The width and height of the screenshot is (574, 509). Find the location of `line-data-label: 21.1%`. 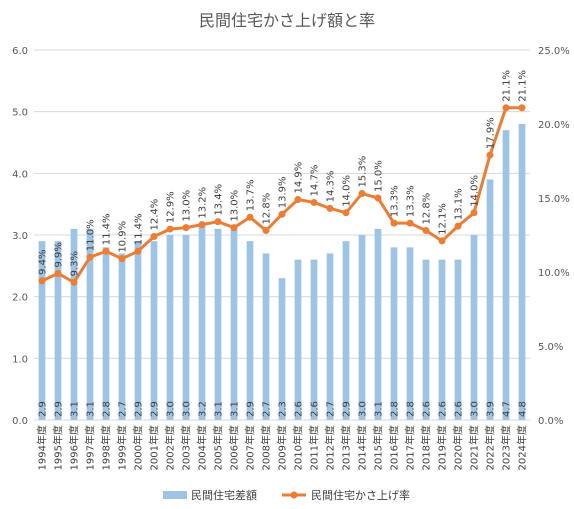

line-data-label: 21.1% is located at coordinates (507, 86).